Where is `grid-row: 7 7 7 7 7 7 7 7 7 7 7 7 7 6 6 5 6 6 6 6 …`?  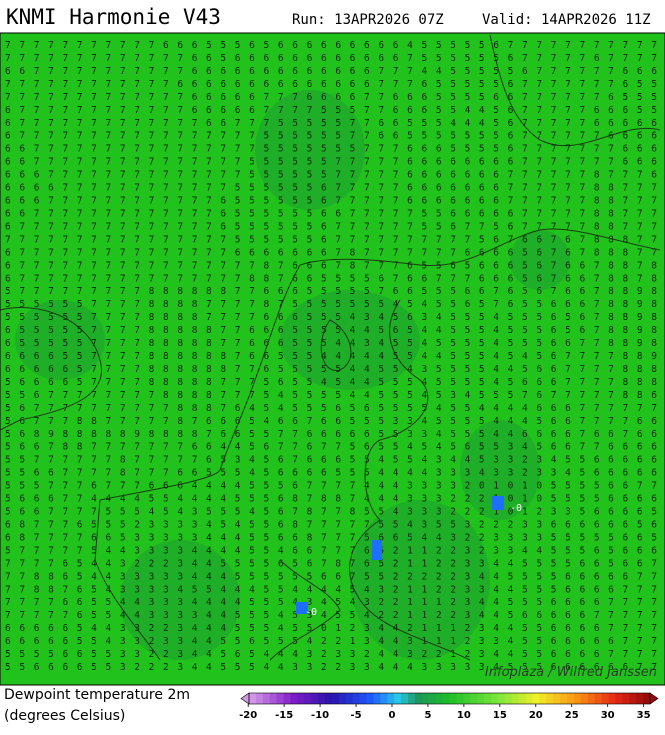
grid-row: 7 7 7 7 7 7 7 7 7 7 7 7 7 6 6 5 6 6 6 6 … is located at coordinates (331, 58).